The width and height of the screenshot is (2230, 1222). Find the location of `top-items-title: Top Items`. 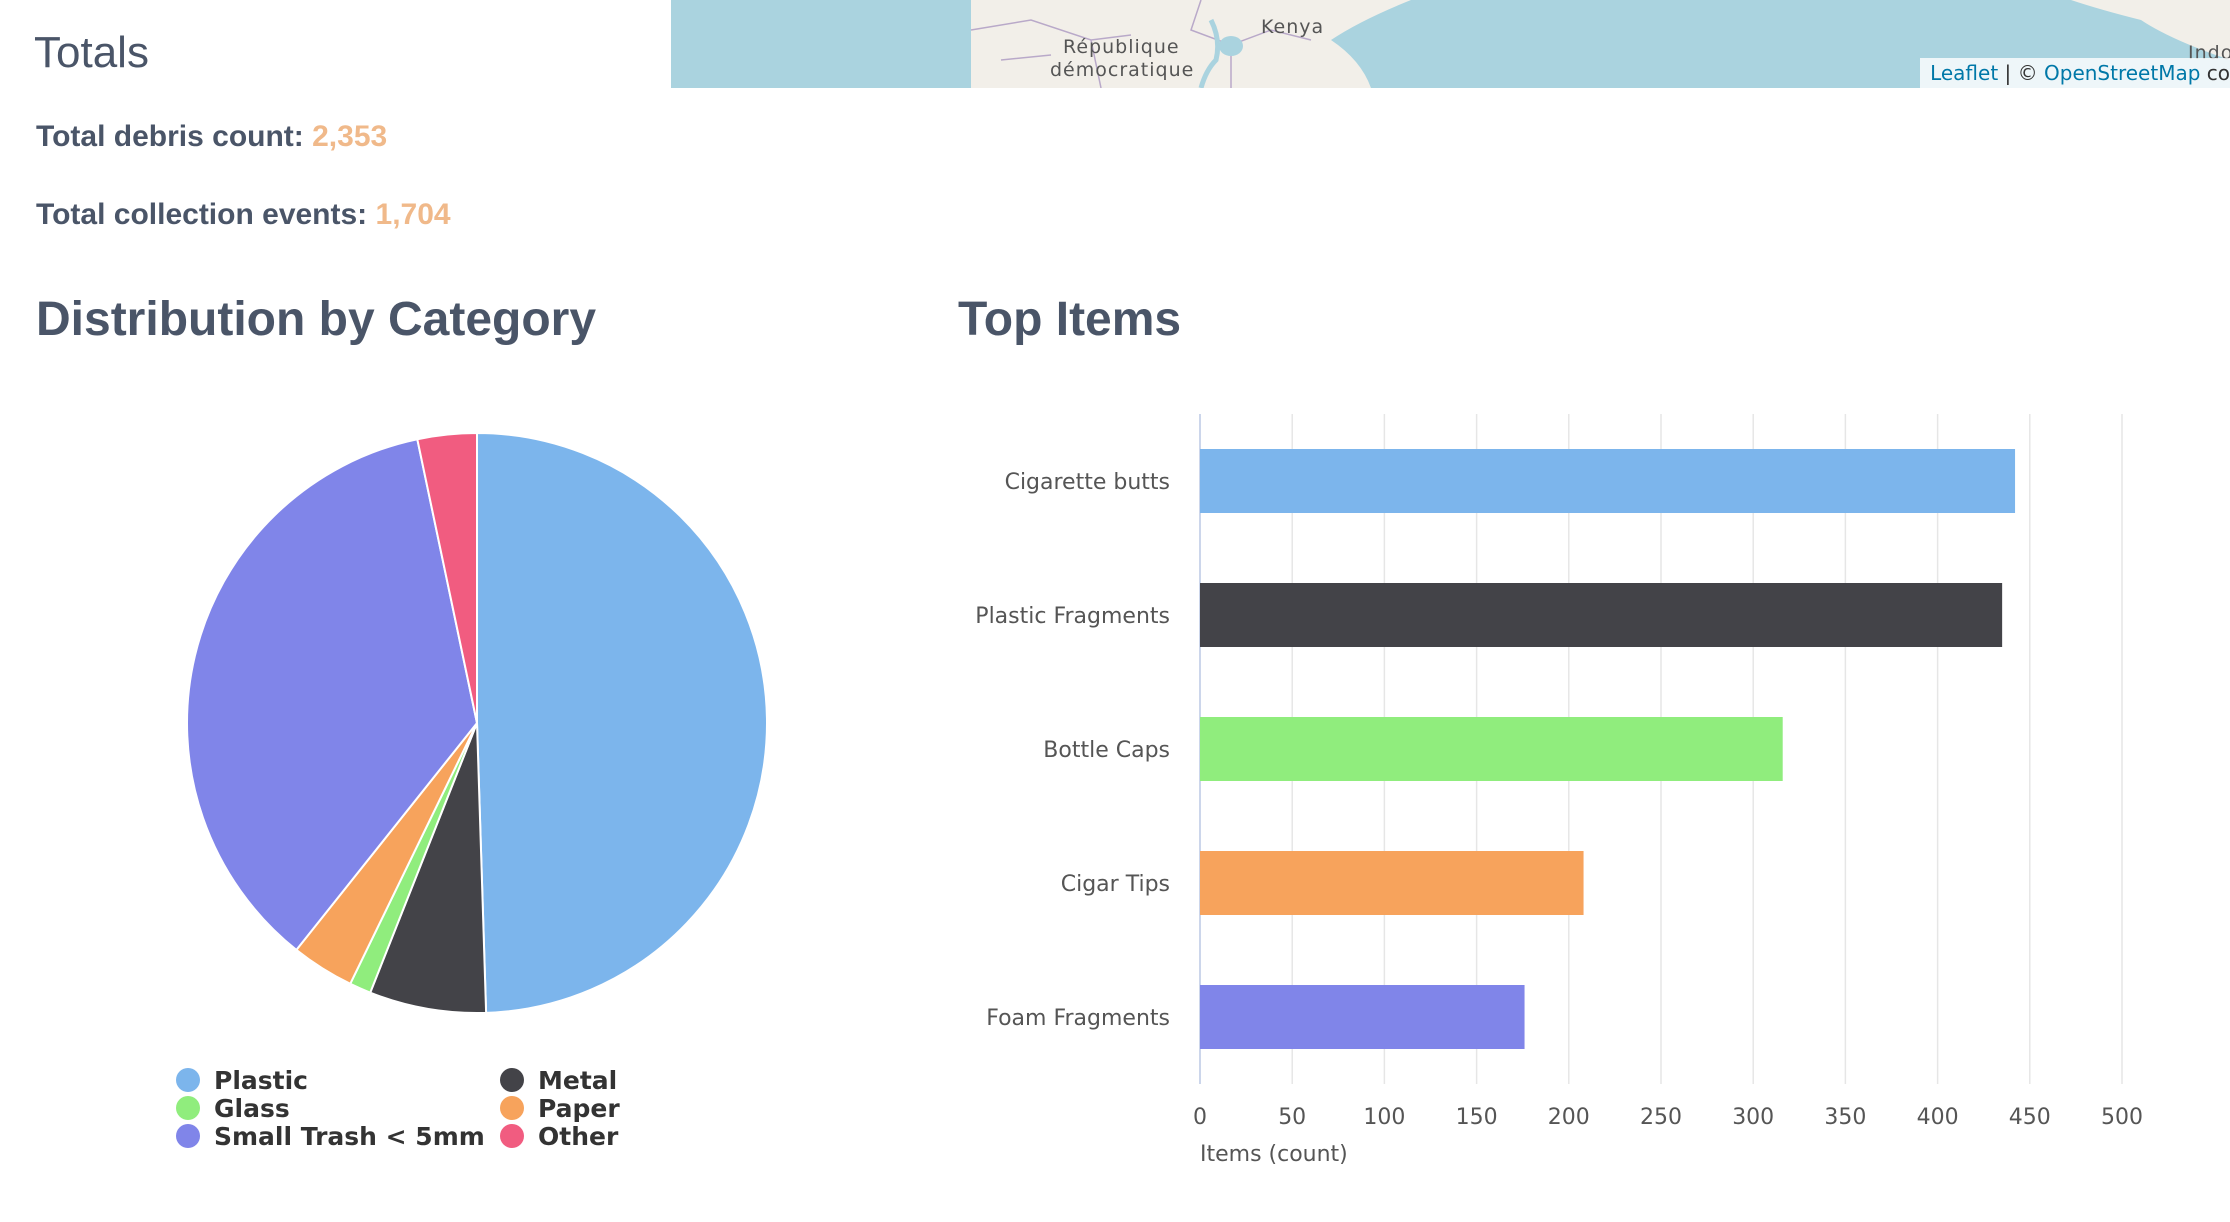

top-items-title: Top Items is located at coordinates (1070, 319).